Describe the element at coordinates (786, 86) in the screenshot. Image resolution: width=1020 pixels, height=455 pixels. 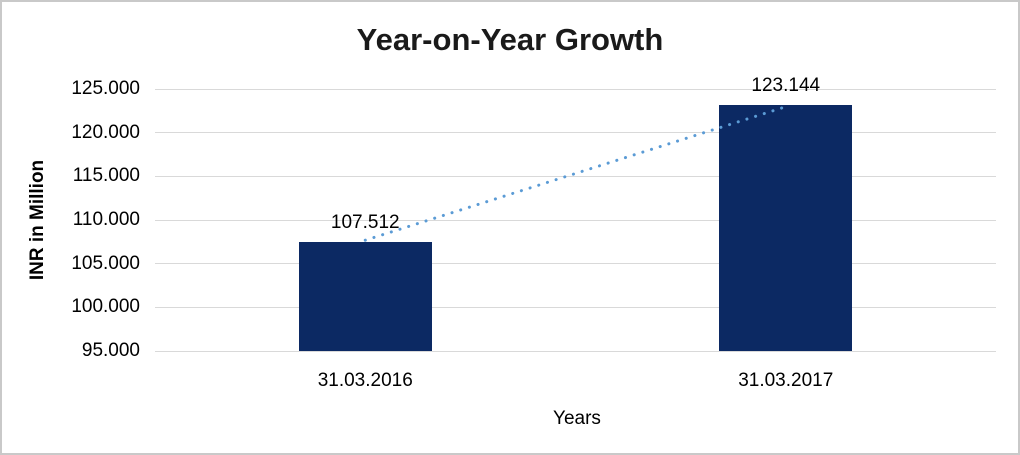
I see `bar-value-label: 123.144` at that location.